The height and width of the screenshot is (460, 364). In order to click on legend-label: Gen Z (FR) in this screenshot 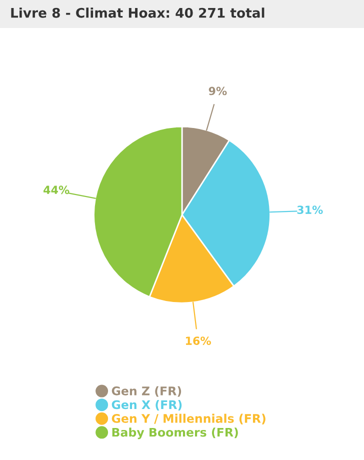, I will do `click(147, 391)`.